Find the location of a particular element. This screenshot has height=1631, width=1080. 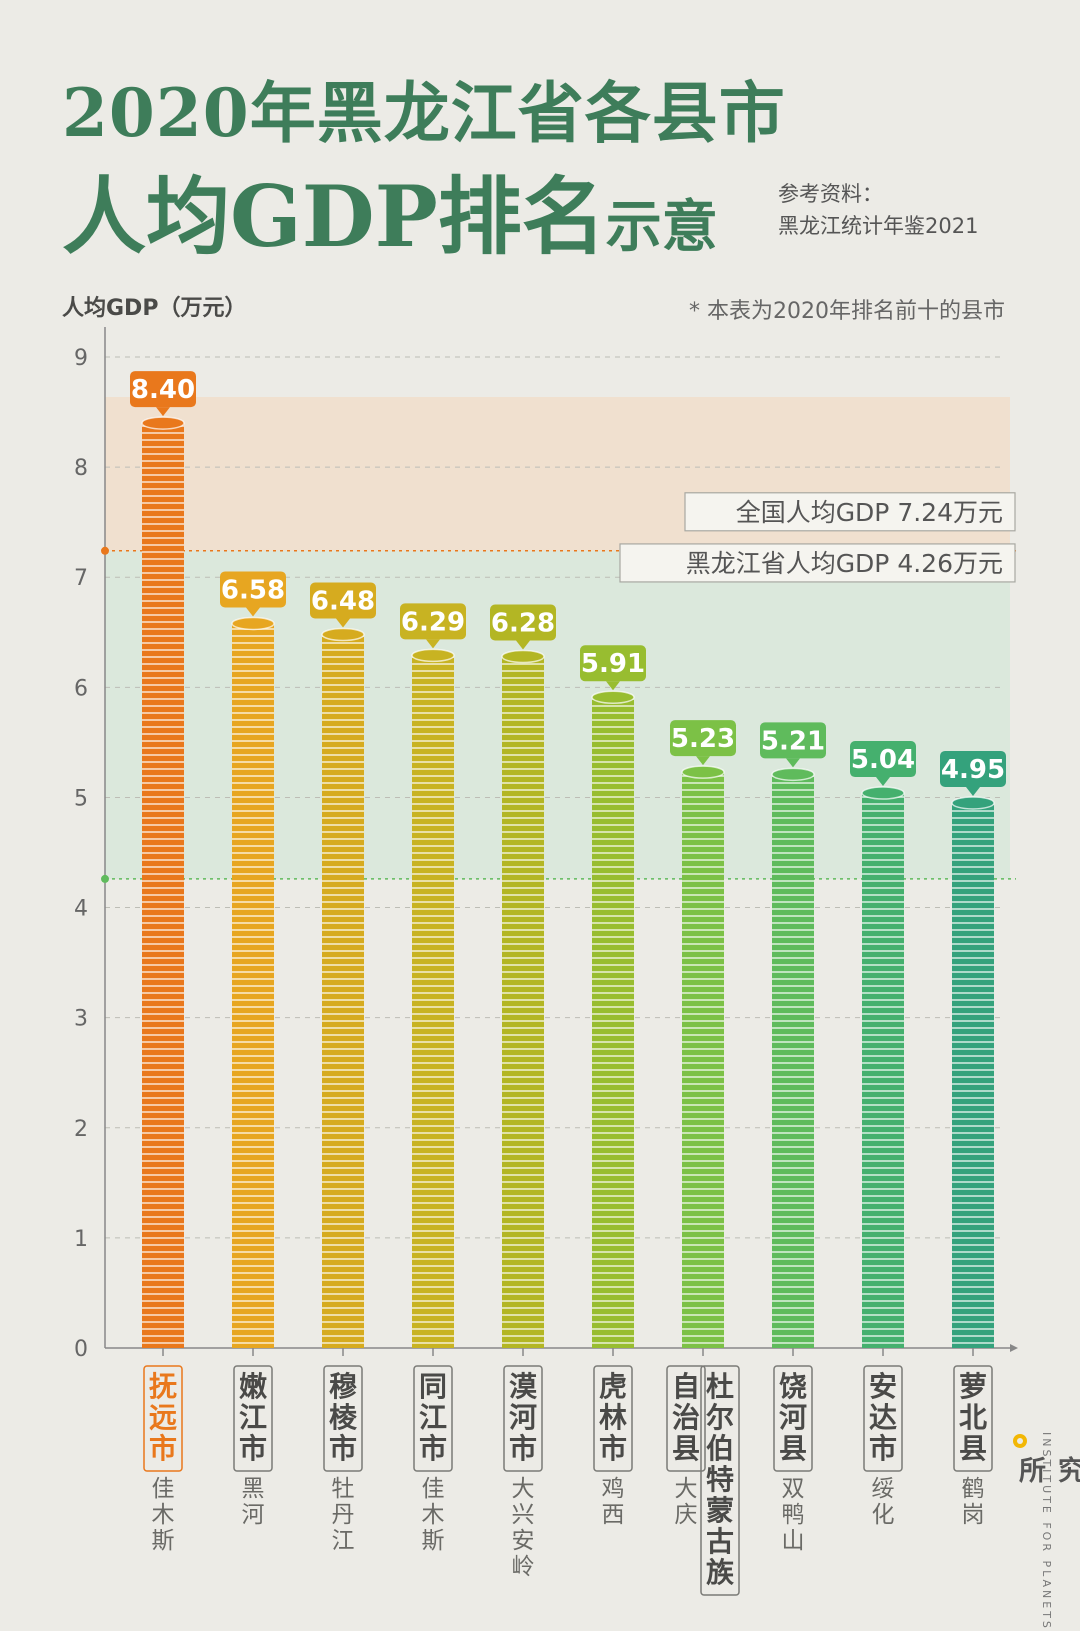

chart-title-line2: 人均GDP排名示意 is located at coordinates (390, 210).